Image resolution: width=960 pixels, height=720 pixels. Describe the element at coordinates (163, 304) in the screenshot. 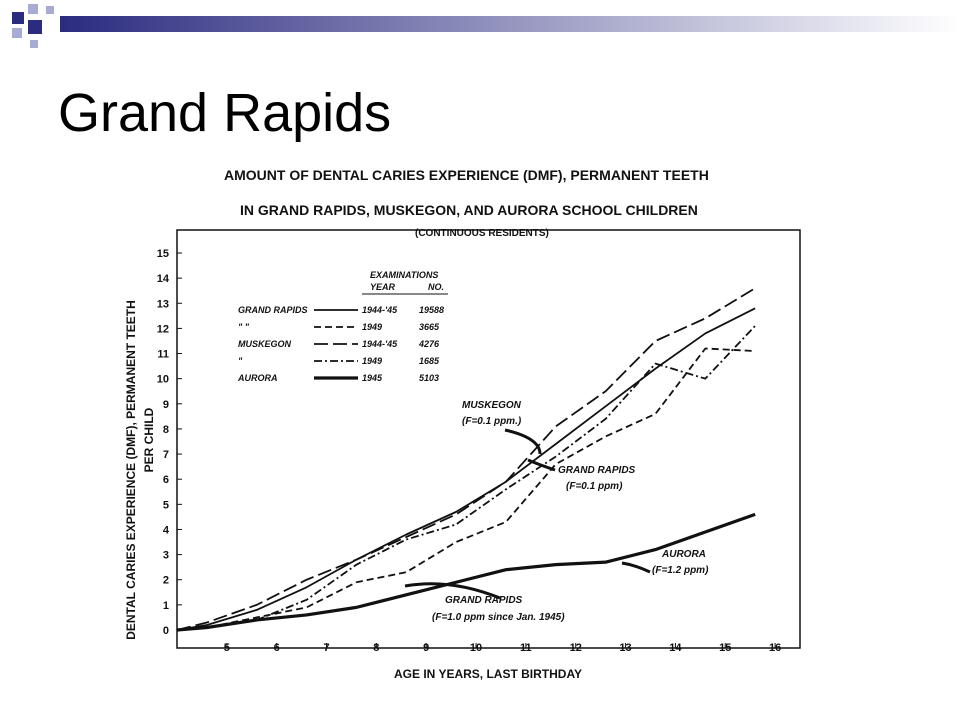

I see `y-tick-label: 13` at that location.